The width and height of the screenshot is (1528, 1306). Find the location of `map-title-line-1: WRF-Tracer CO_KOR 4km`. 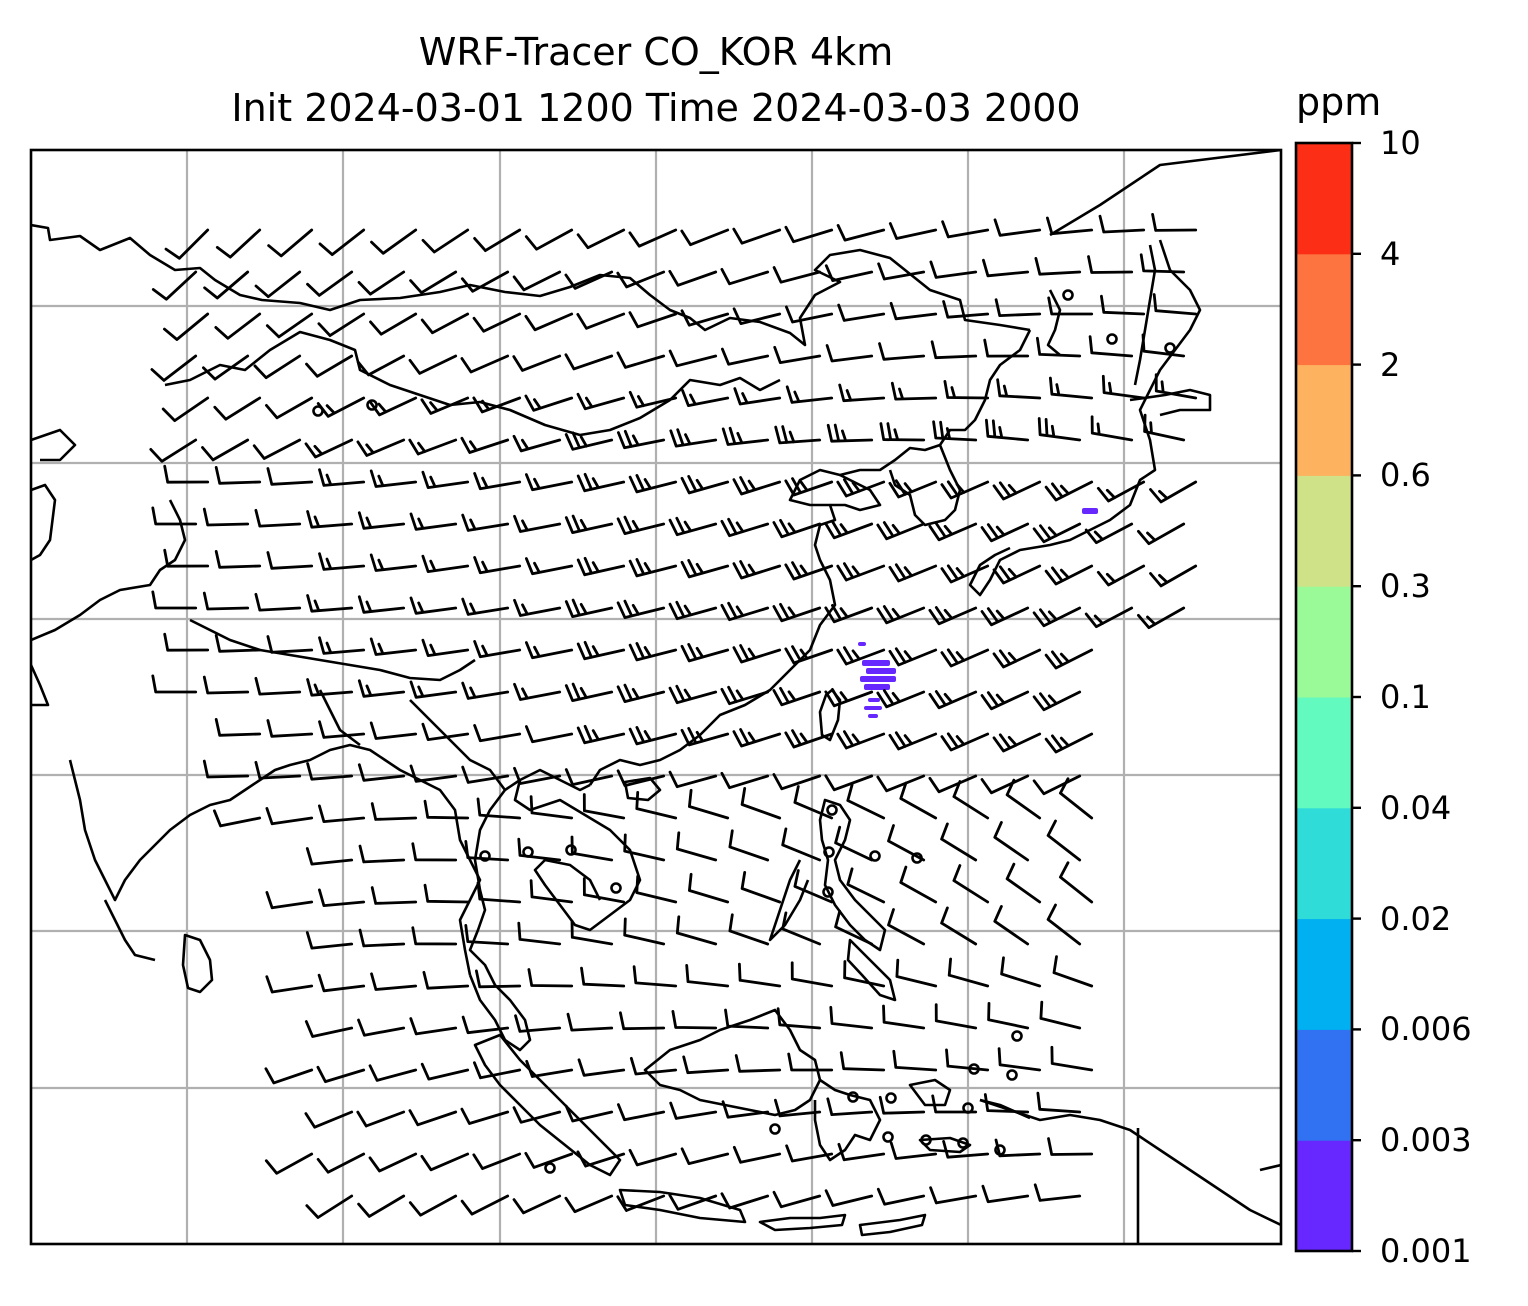

map-title-line-1: WRF-Tracer CO_KOR 4km is located at coordinates (656, 52).